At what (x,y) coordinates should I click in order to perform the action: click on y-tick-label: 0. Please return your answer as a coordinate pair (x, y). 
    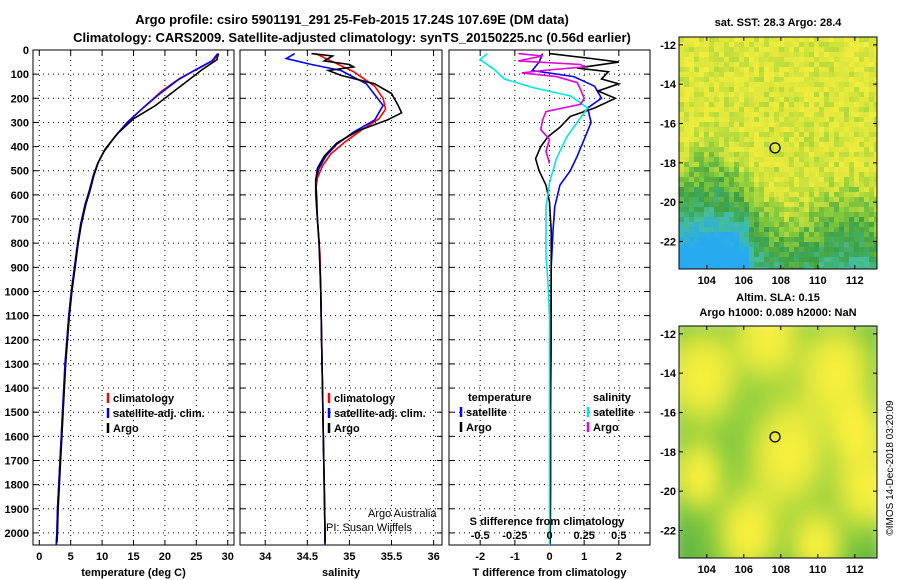
    Looking at the image, I should click on (26, 51).